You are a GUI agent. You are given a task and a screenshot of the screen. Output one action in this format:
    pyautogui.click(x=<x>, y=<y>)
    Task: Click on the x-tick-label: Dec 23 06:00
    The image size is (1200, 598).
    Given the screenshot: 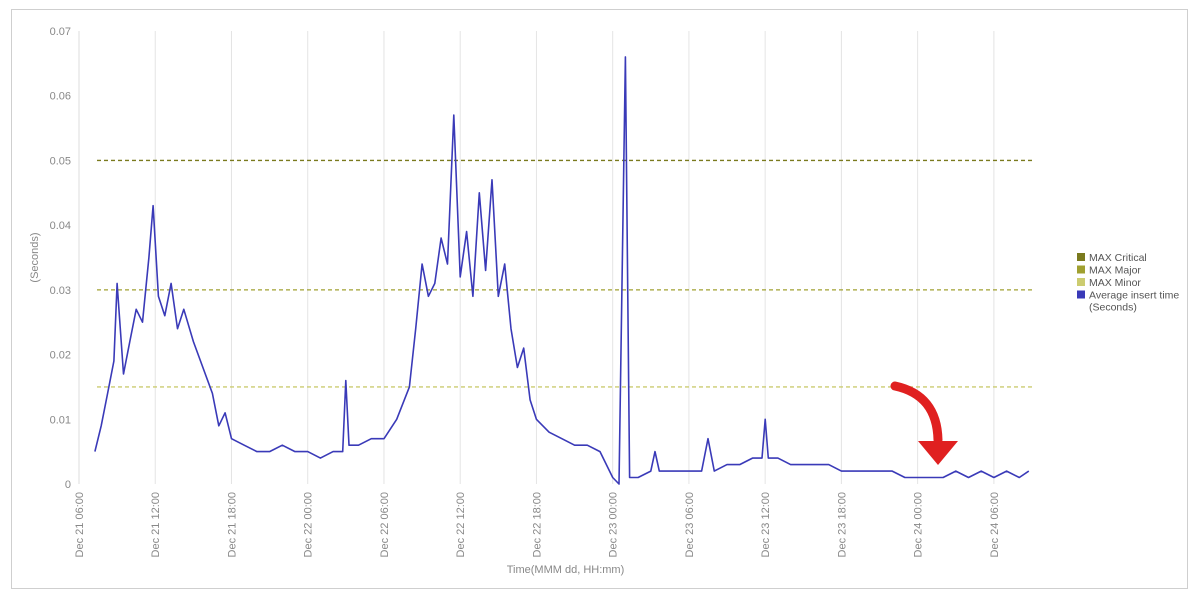 What is the action you would take?
    pyautogui.click(x=690, y=524)
    